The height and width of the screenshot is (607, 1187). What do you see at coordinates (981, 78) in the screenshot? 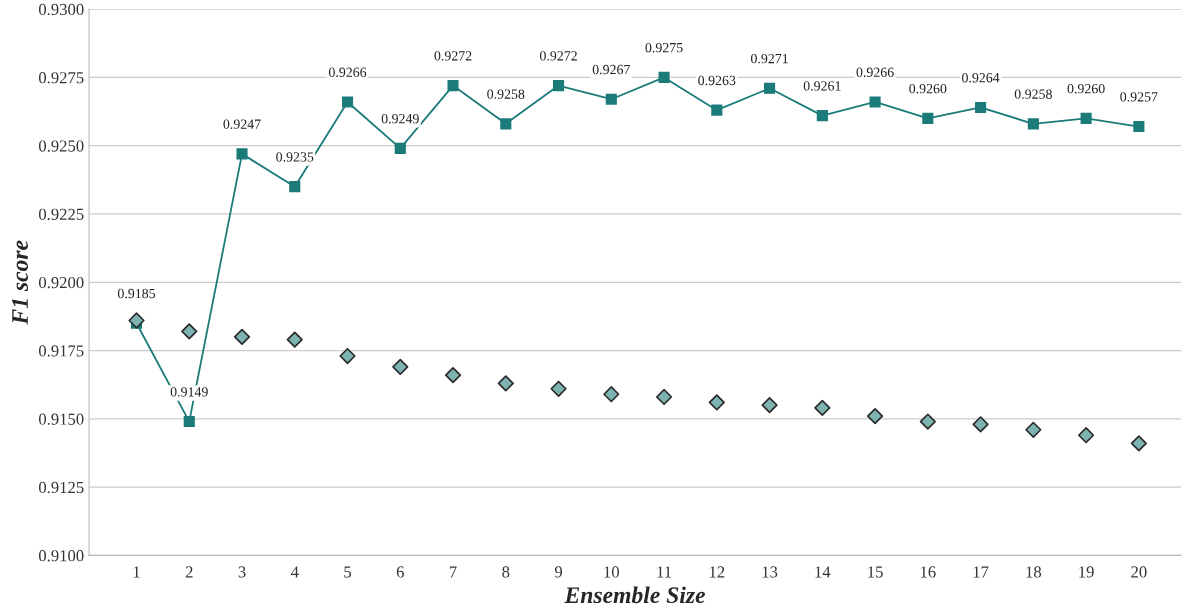
I see `data-label: 0.9264` at bounding box center [981, 78].